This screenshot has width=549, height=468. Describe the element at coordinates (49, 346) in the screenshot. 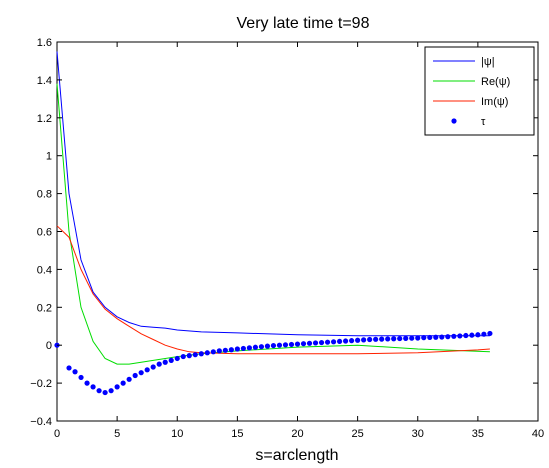

I see `y-tick-label: 0` at that location.